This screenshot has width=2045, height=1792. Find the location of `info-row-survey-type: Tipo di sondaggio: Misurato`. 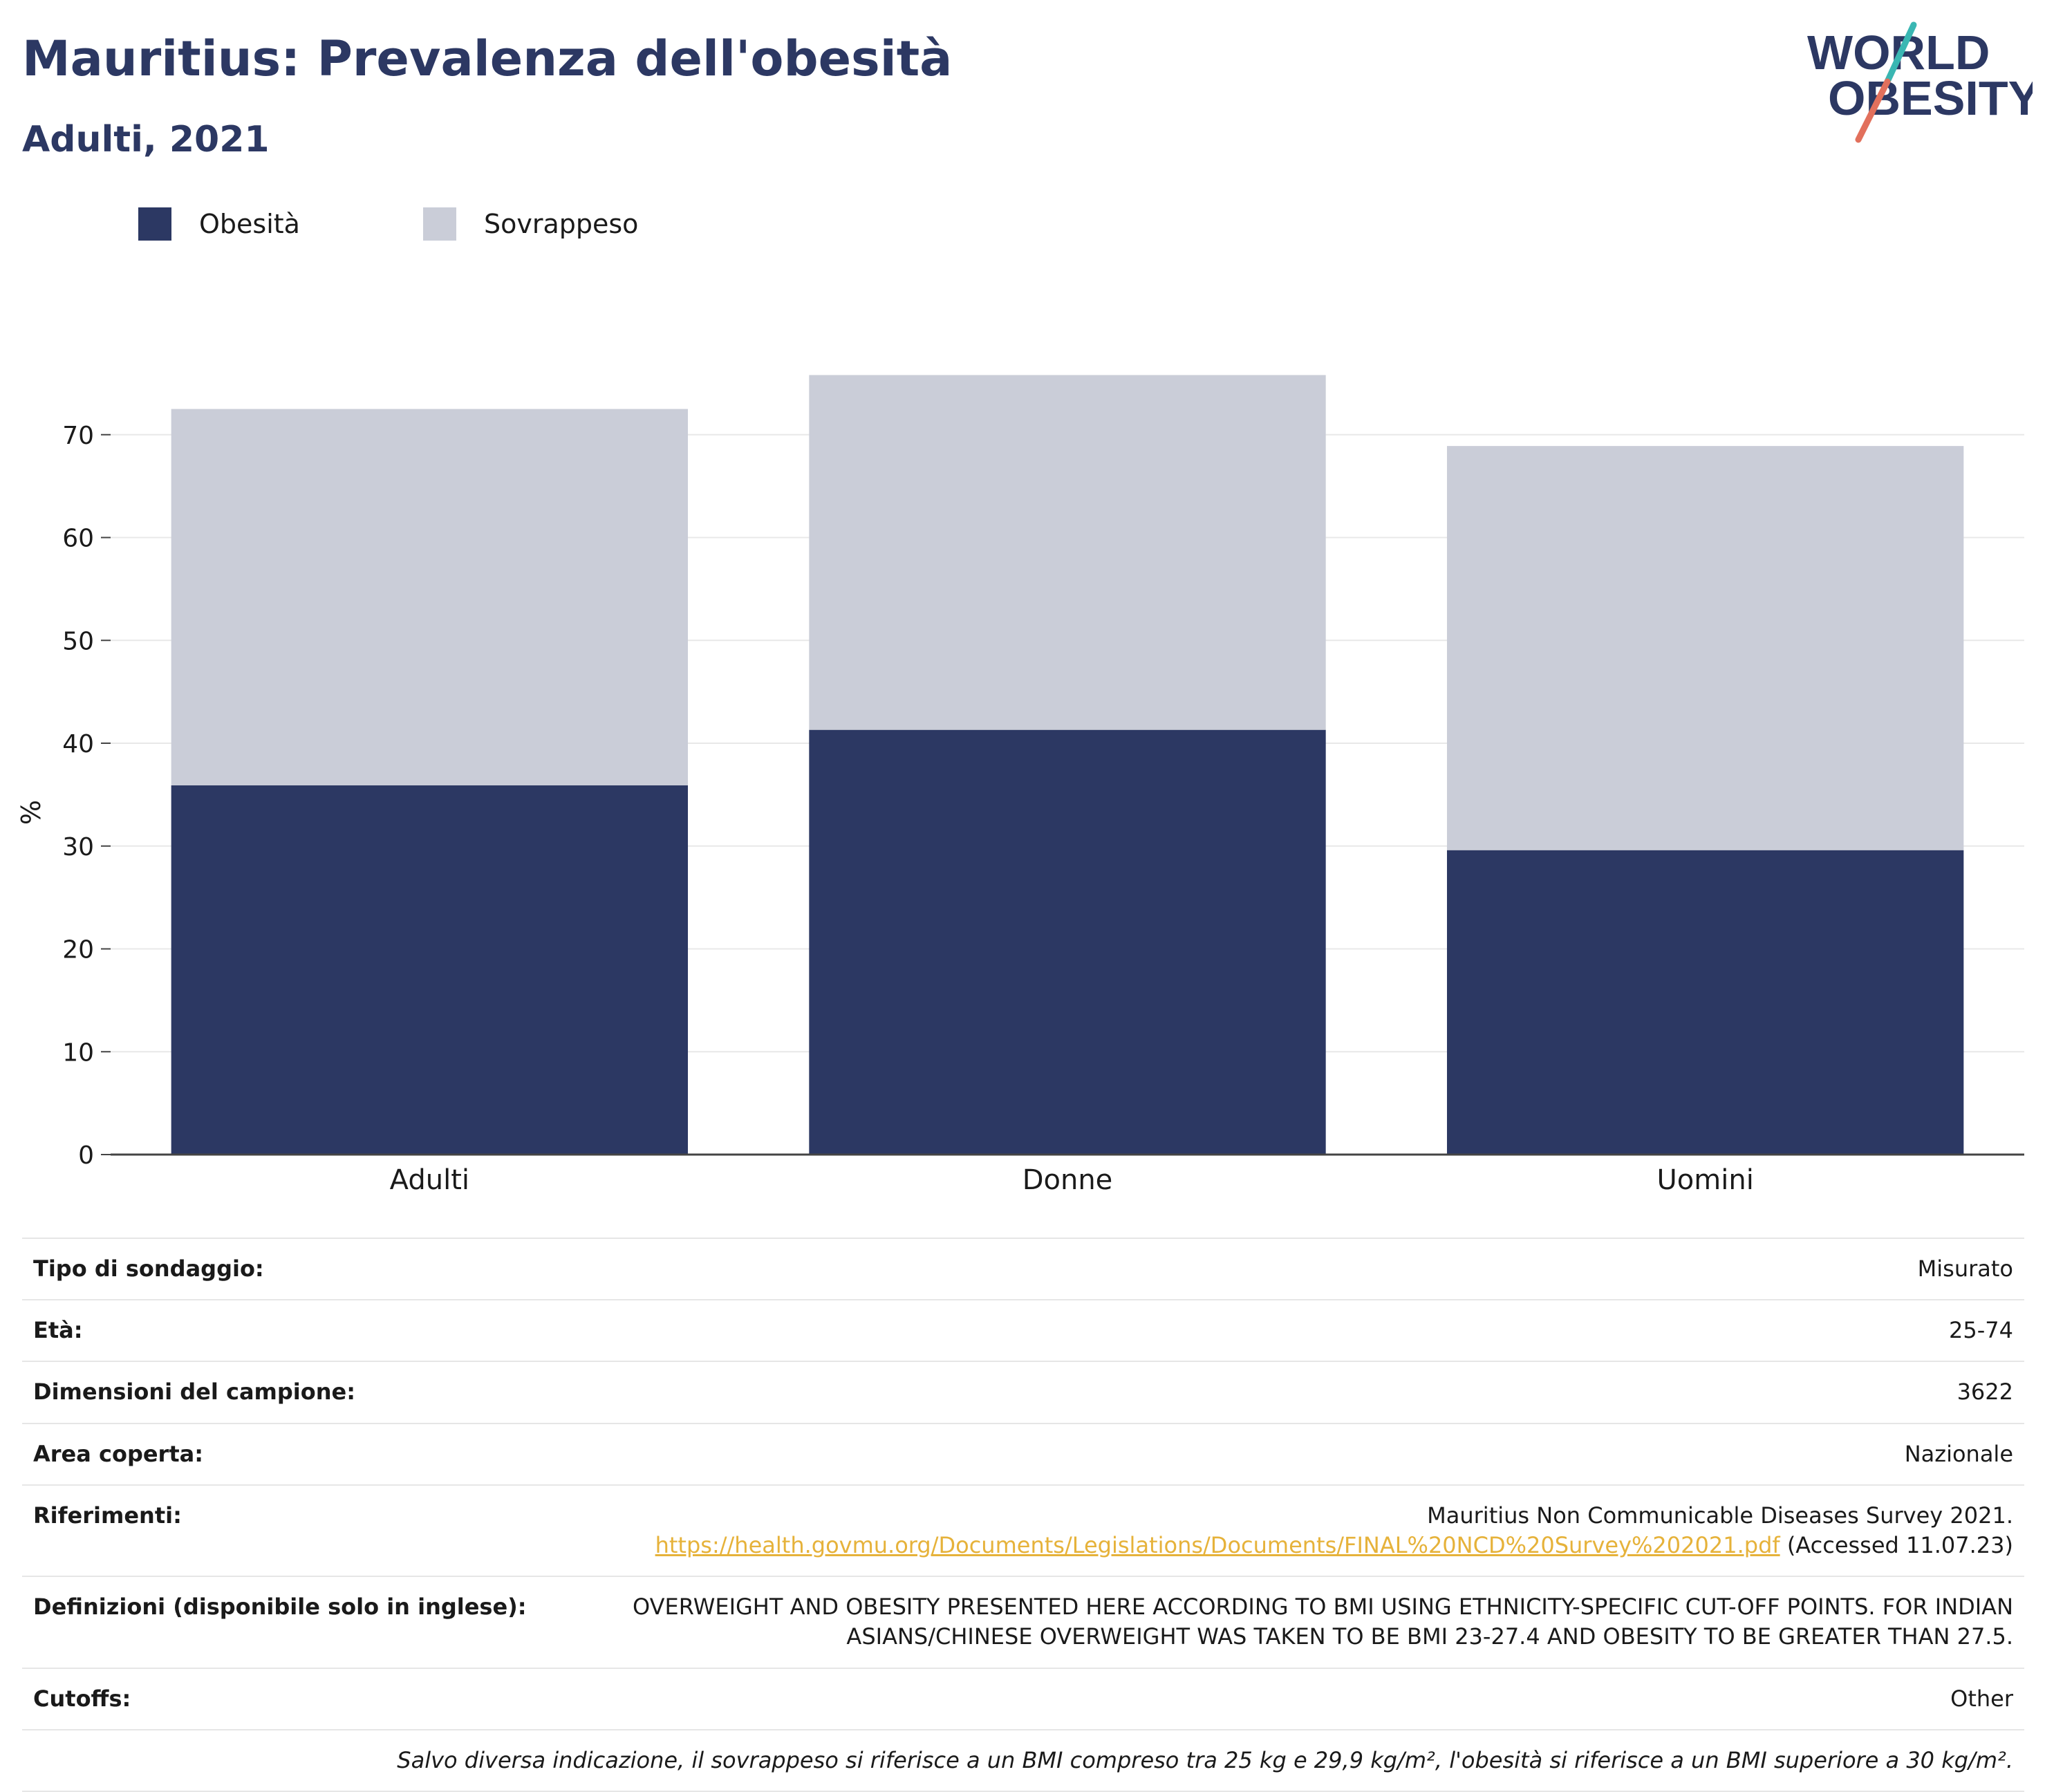

info-row-survey-type: Tipo di sondaggio: Misurato is located at coordinates (1023, 1268).